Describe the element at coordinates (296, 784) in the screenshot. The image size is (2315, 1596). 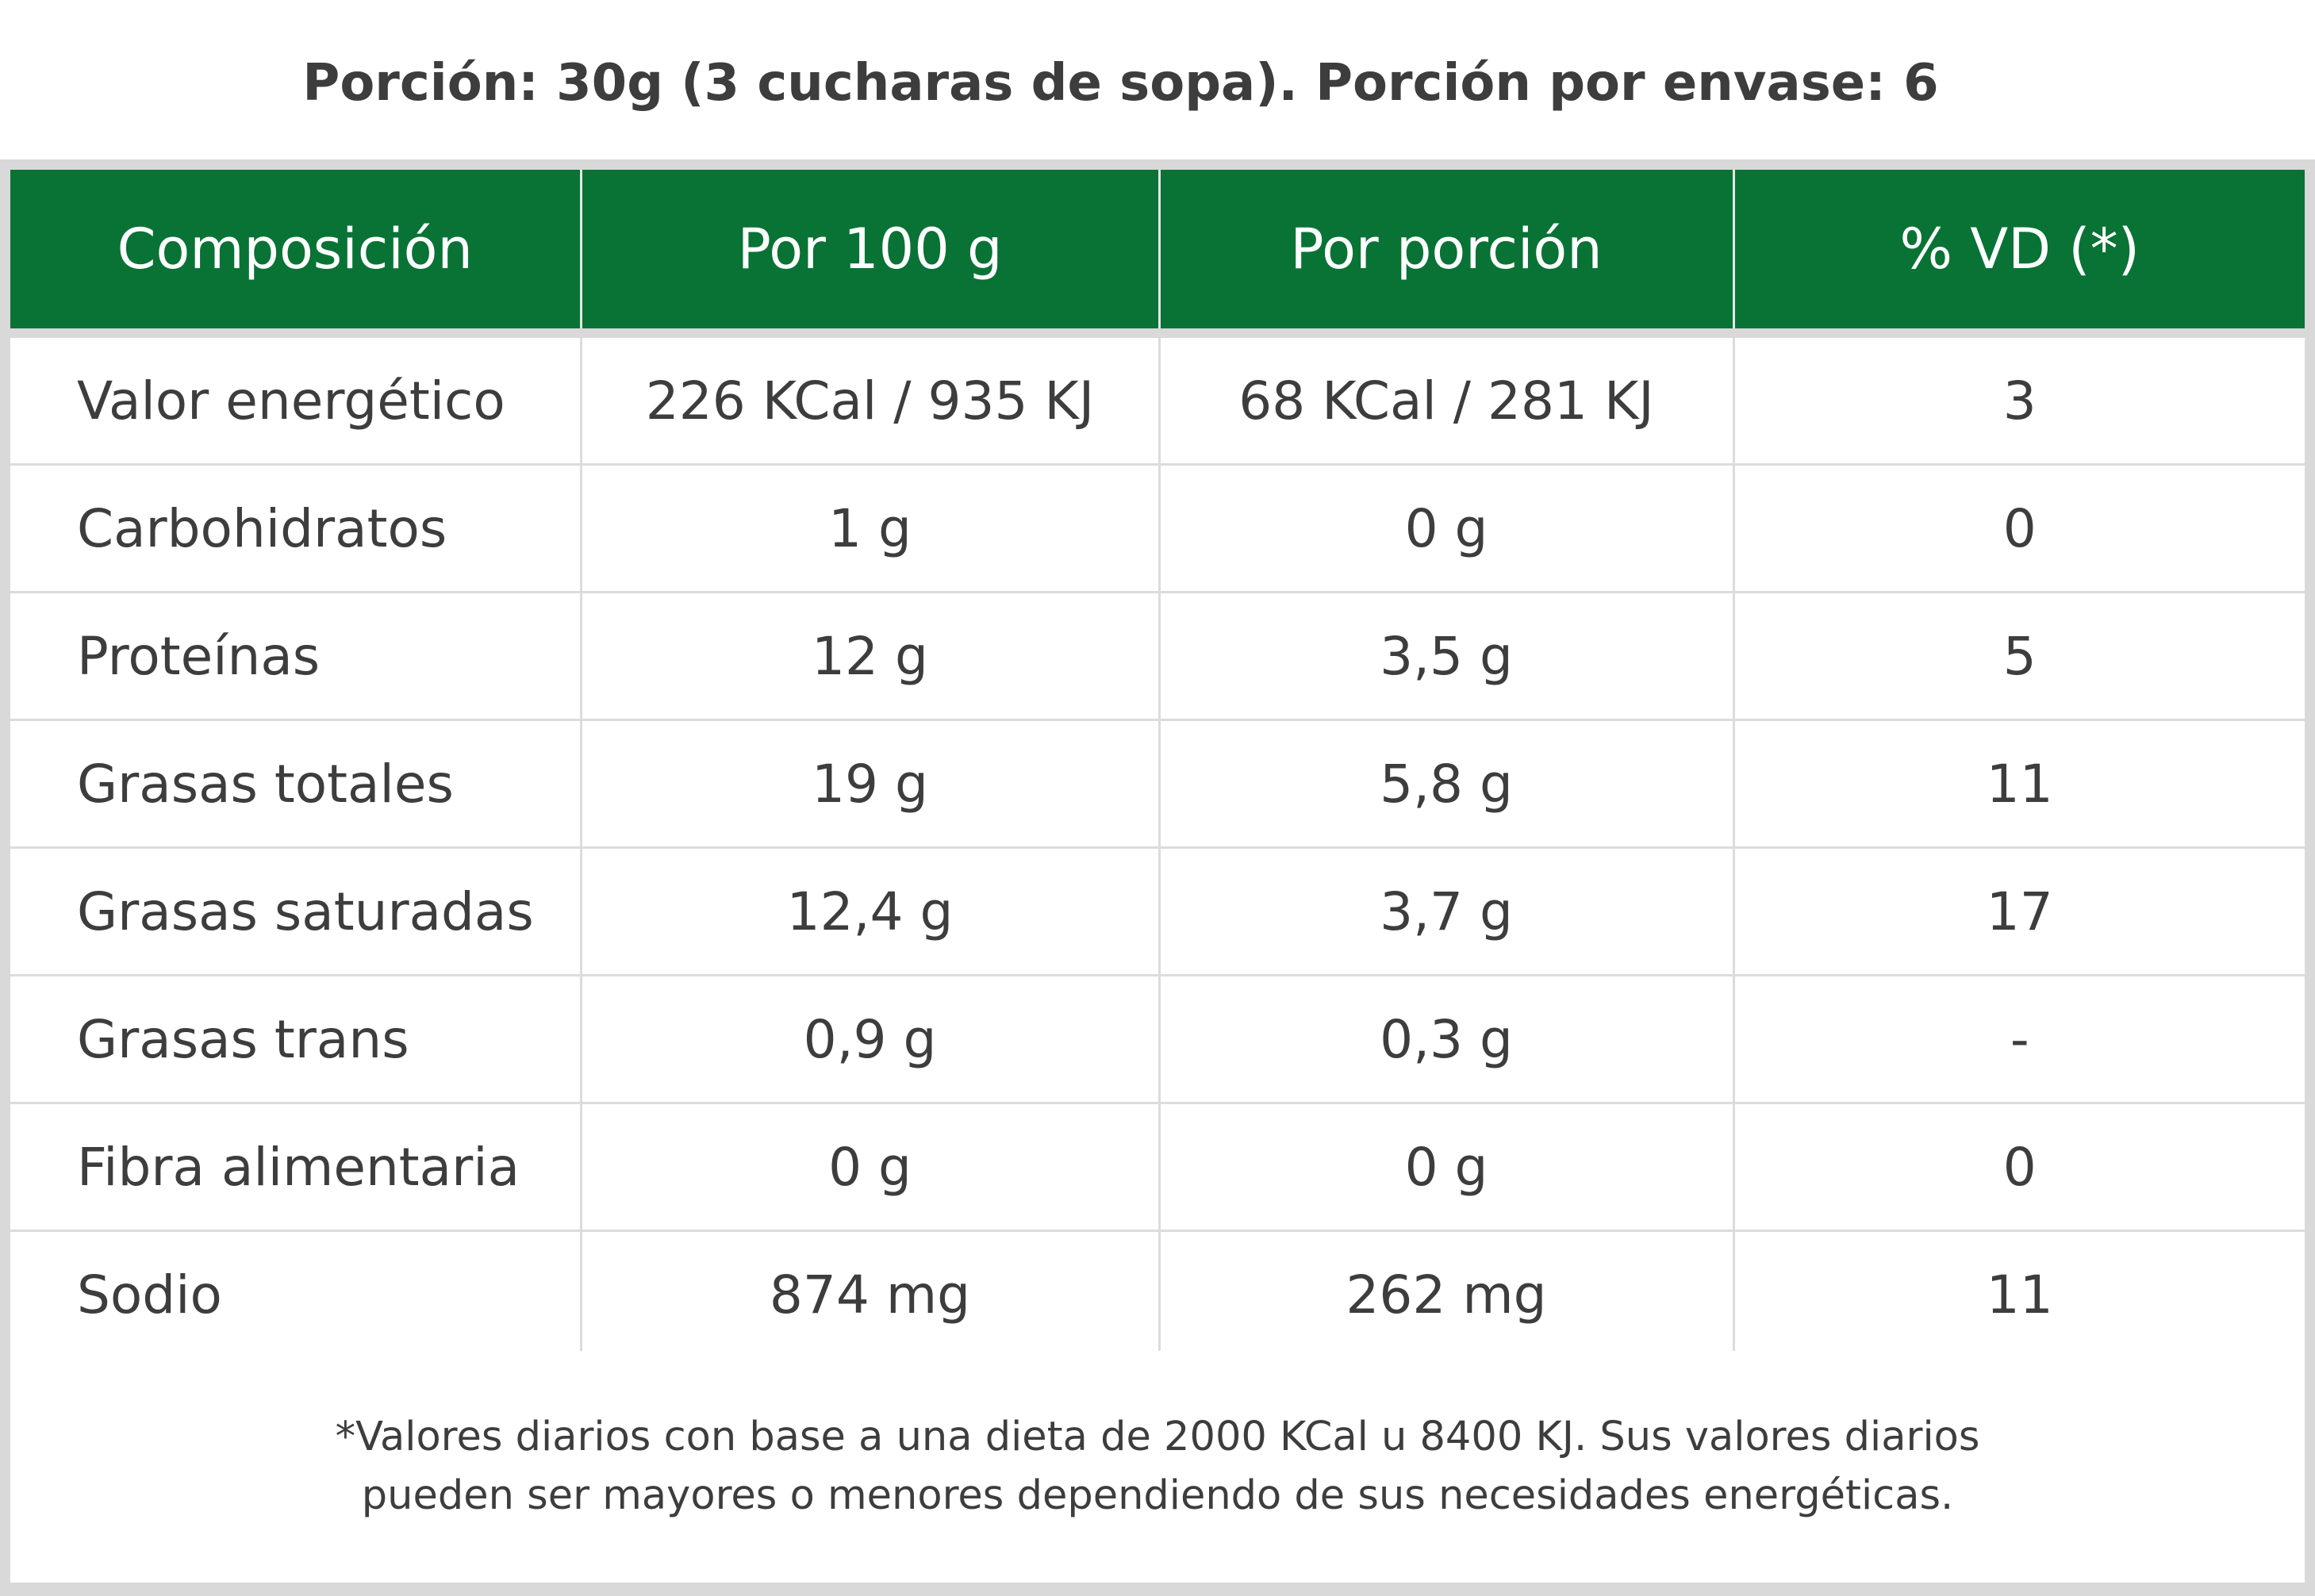
I see `nutrient-name: Grasas totales` at that location.